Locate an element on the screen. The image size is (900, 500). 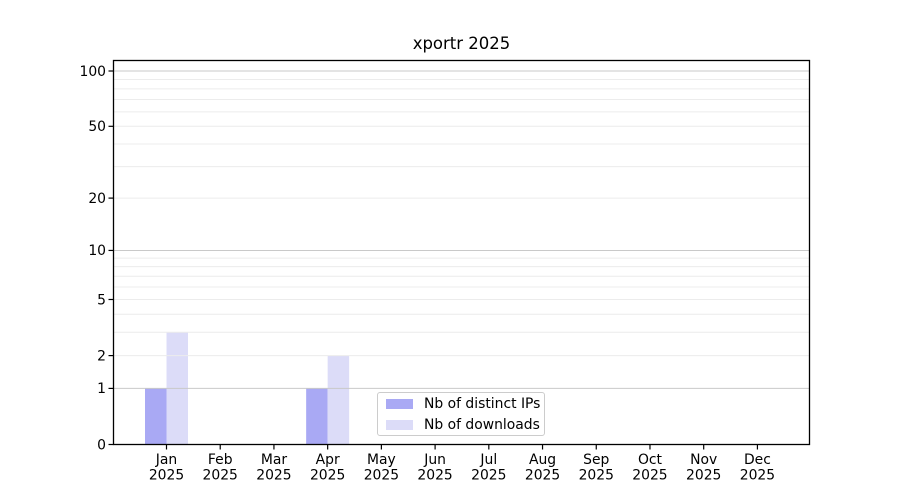
x-tick-label-month: Sep is located at coordinates (596, 460).